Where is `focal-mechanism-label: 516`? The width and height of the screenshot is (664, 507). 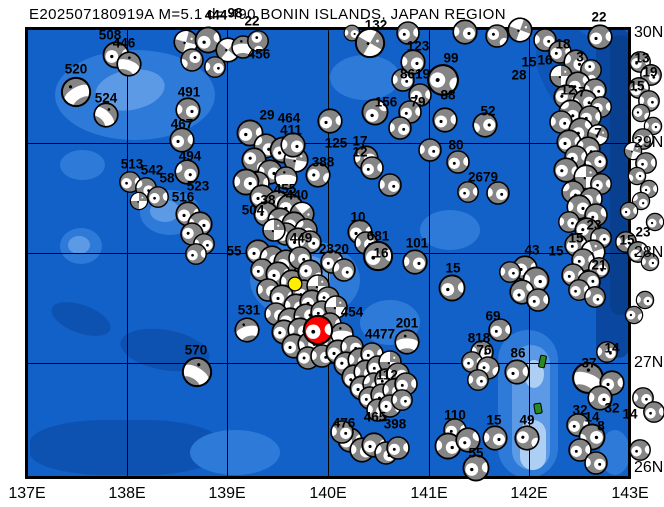 focal-mechanism-label: 516 is located at coordinates (183, 197).